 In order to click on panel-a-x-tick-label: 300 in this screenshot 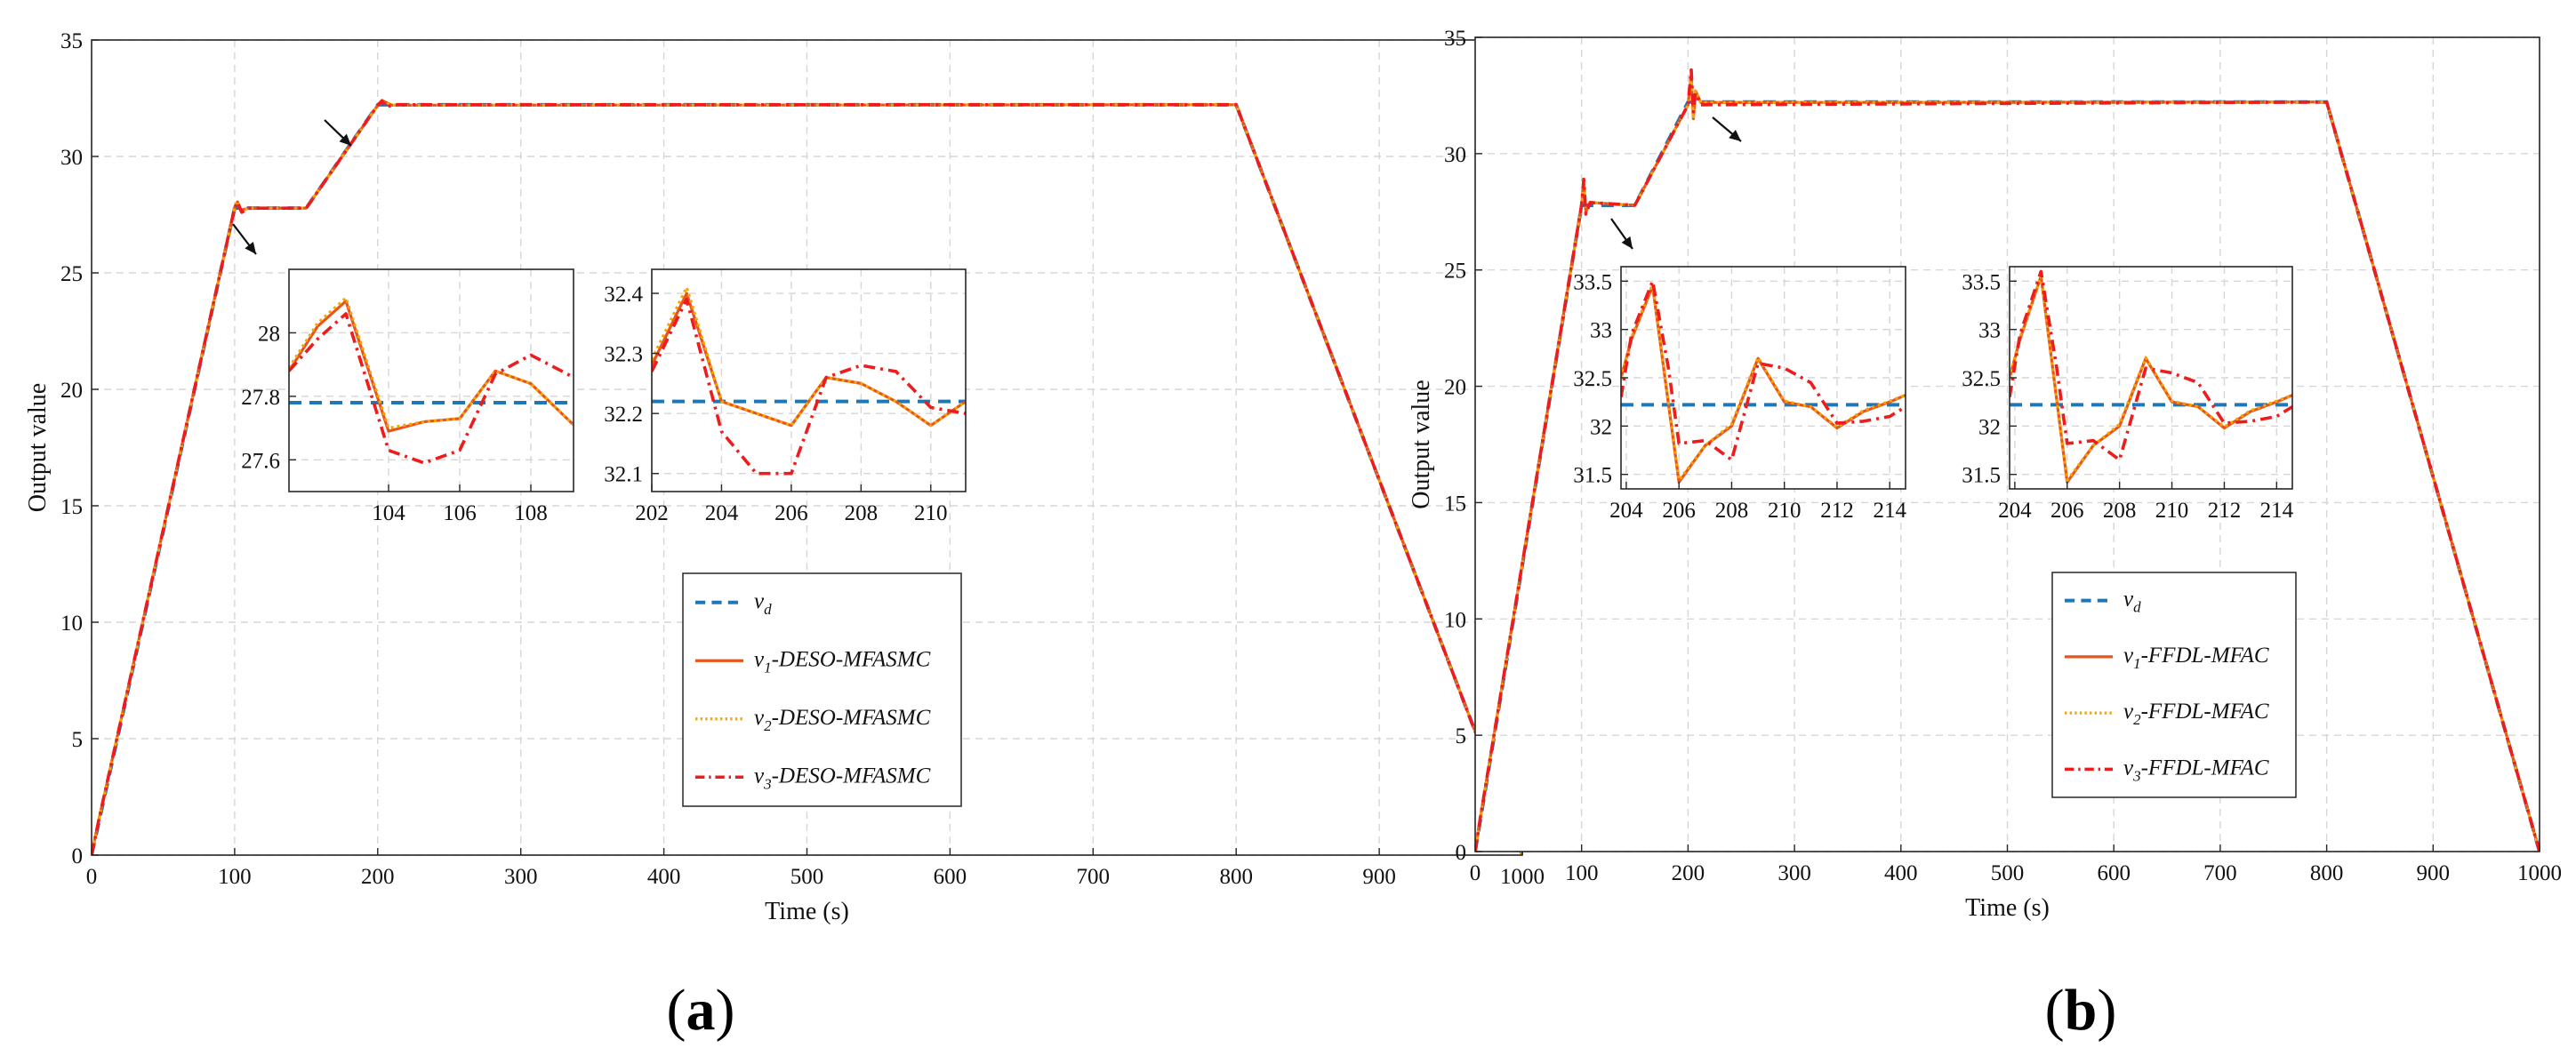, I will do `click(521, 877)`.